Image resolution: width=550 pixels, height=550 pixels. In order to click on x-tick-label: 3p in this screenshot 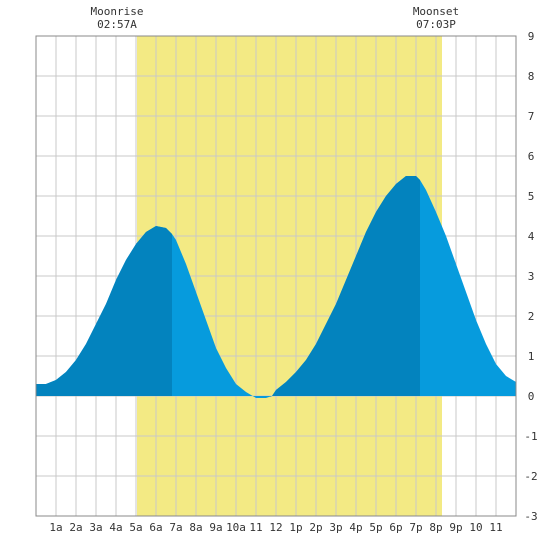, I will do `click(335, 527)`.